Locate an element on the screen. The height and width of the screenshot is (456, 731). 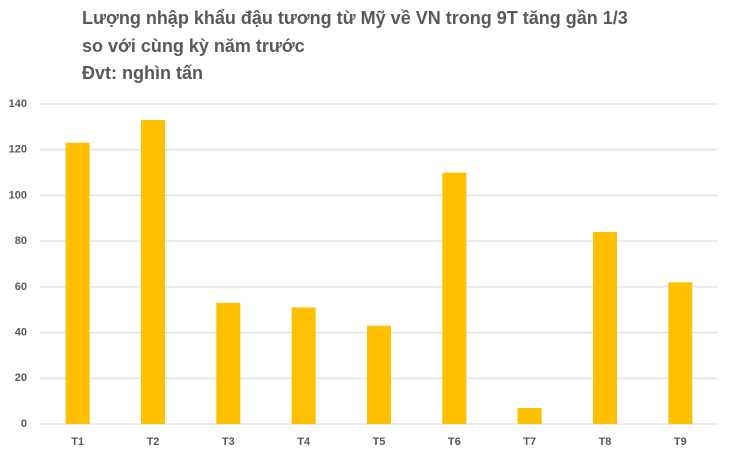
x-tick-label: T2 is located at coordinates (153, 442).